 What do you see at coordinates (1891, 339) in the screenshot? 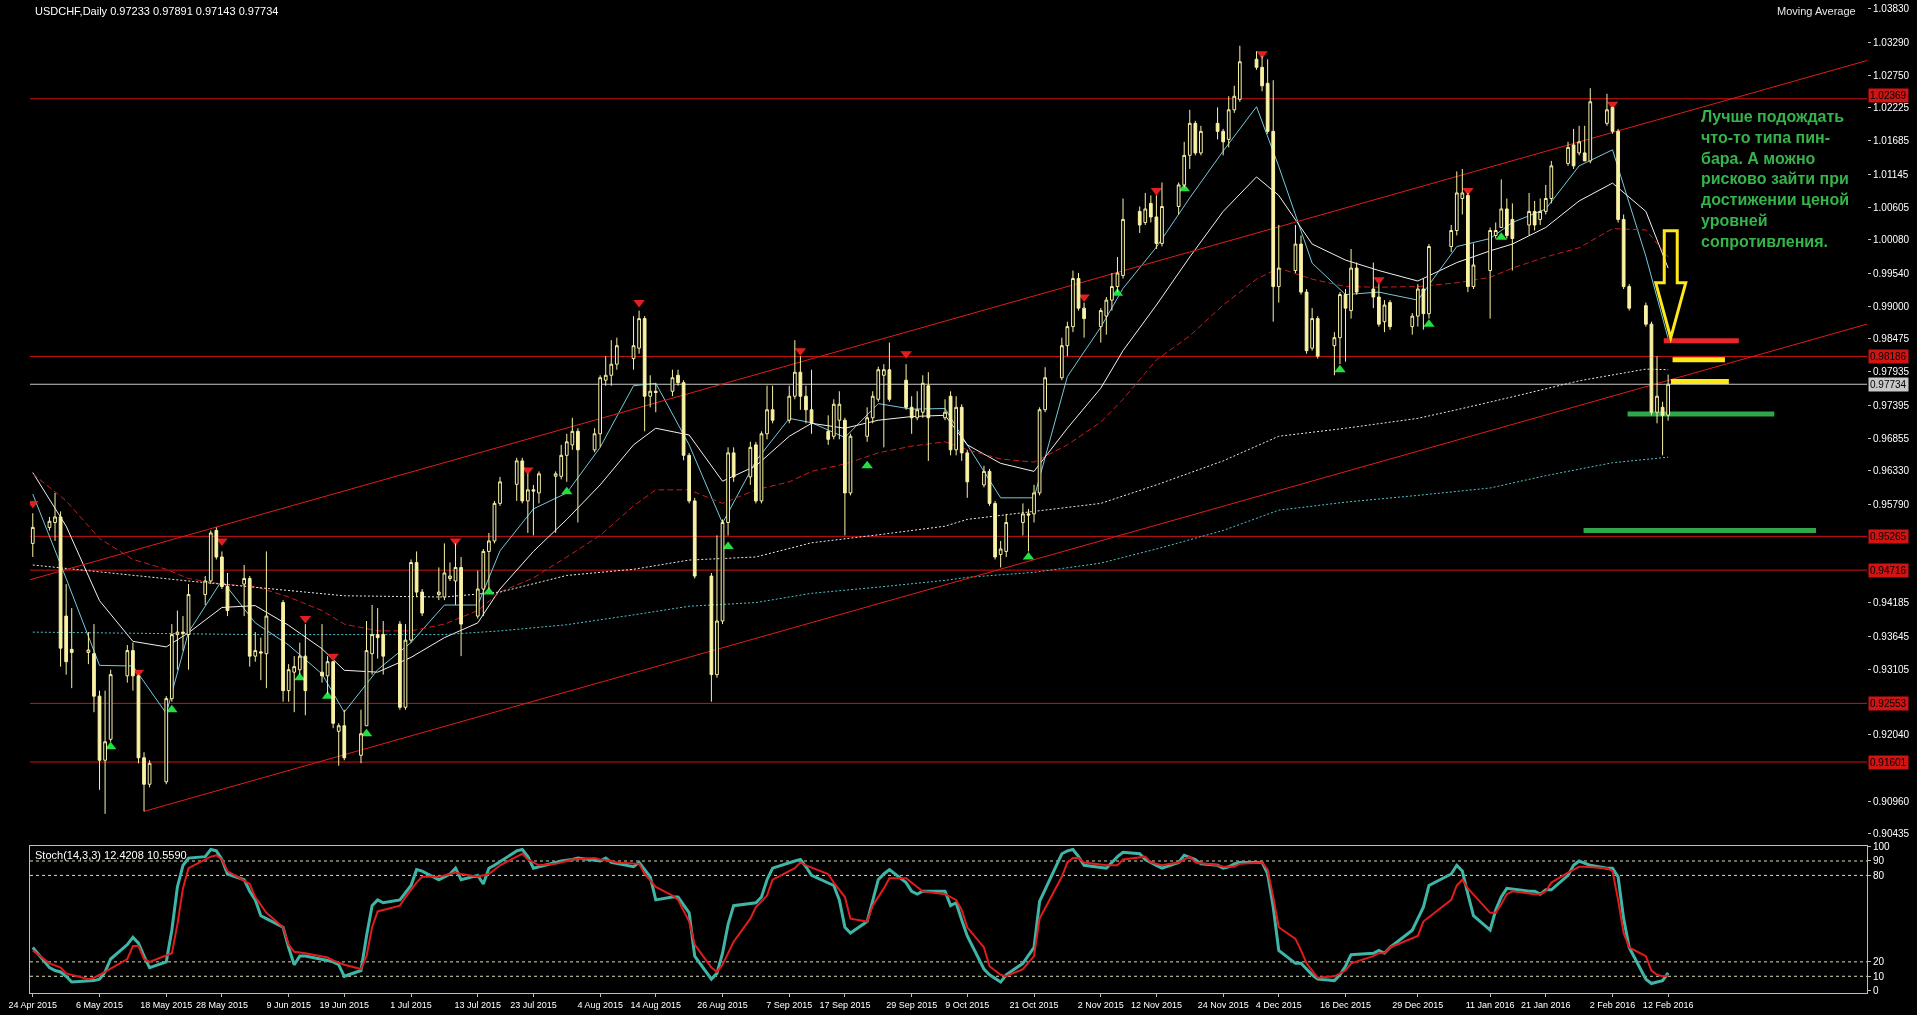
I see `y-tick-label: 0.98475` at bounding box center [1891, 339].